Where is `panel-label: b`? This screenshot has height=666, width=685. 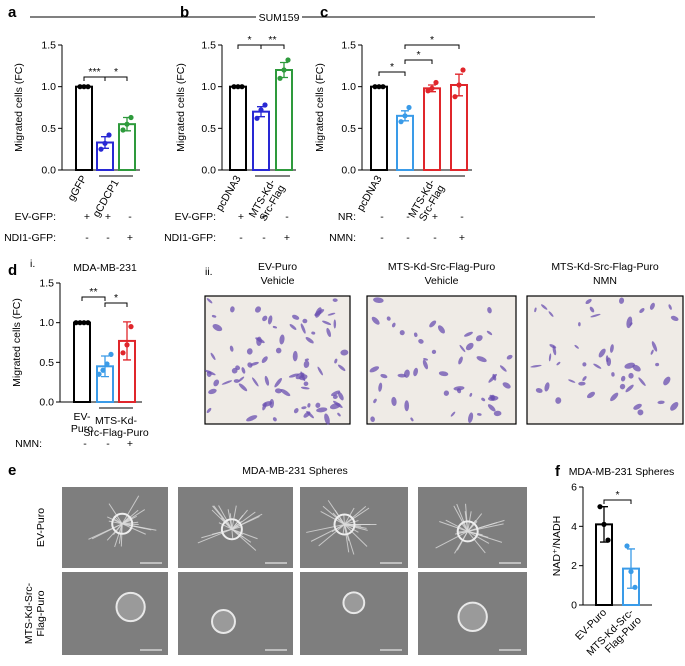 panel-label: b is located at coordinates (184, 12).